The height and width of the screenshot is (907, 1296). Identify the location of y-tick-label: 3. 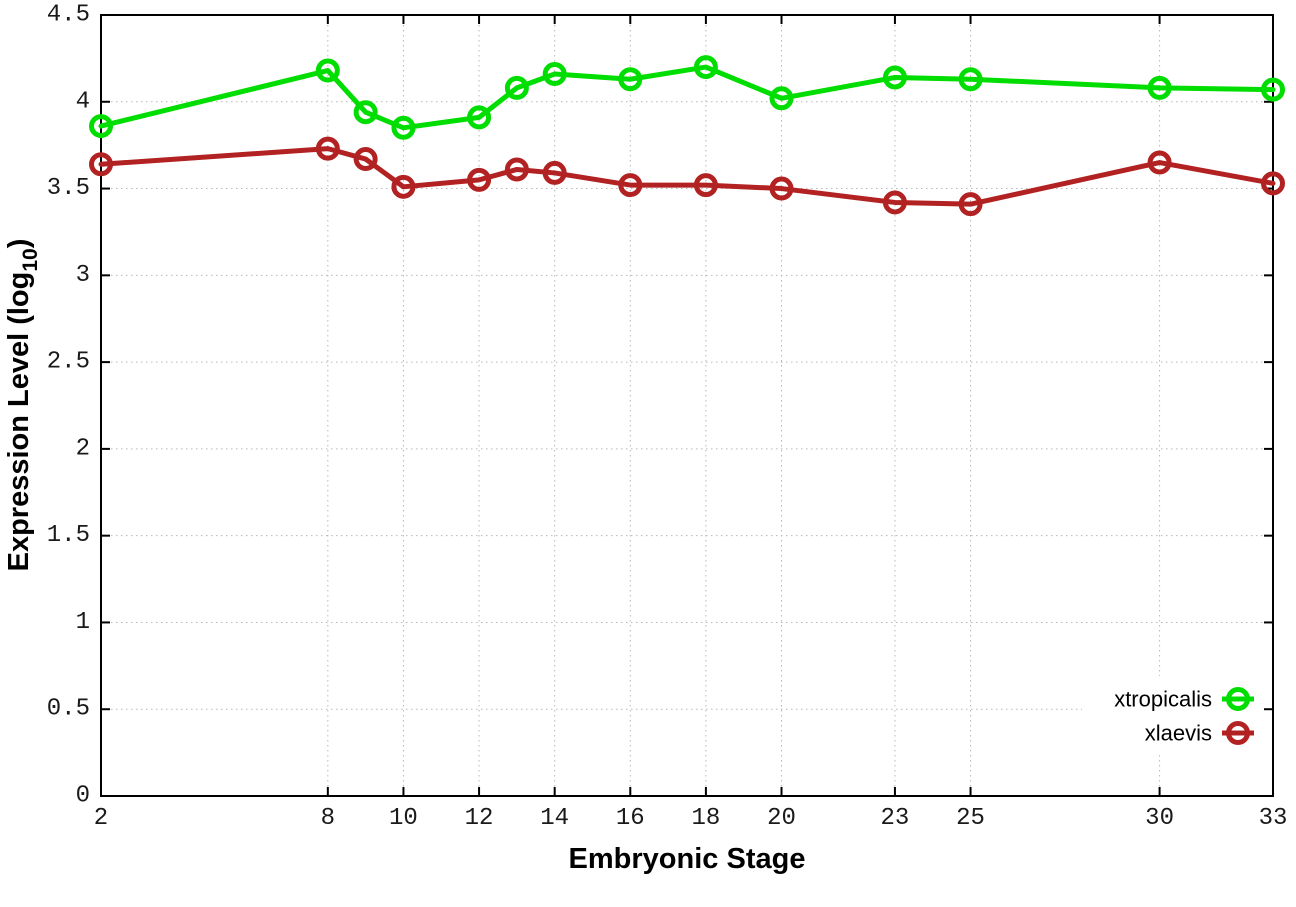
(83, 275).